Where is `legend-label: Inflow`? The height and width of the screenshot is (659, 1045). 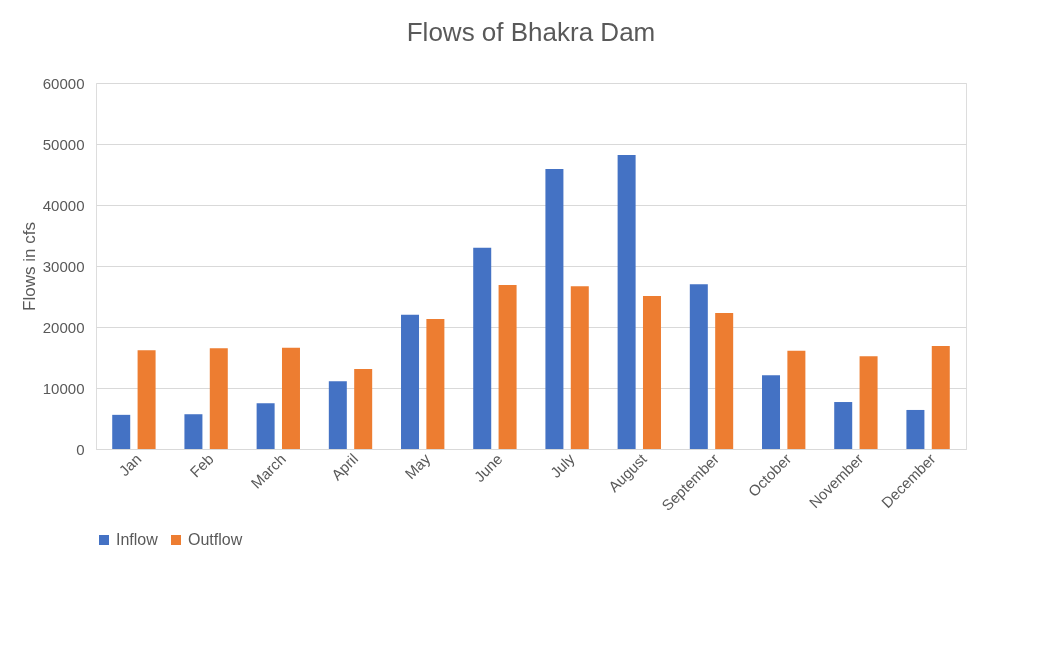 legend-label: Inflow is located at coordinates (137, 539).